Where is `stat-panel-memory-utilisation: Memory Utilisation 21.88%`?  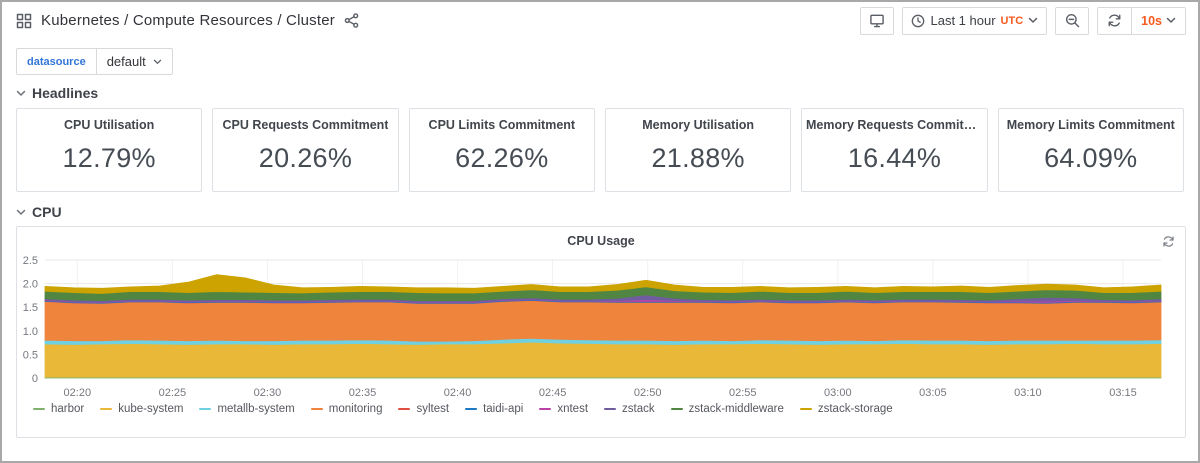
stat-panel-memory-utilisation: Memory Utilisation 21.88% is located at coordinates (698, 150).